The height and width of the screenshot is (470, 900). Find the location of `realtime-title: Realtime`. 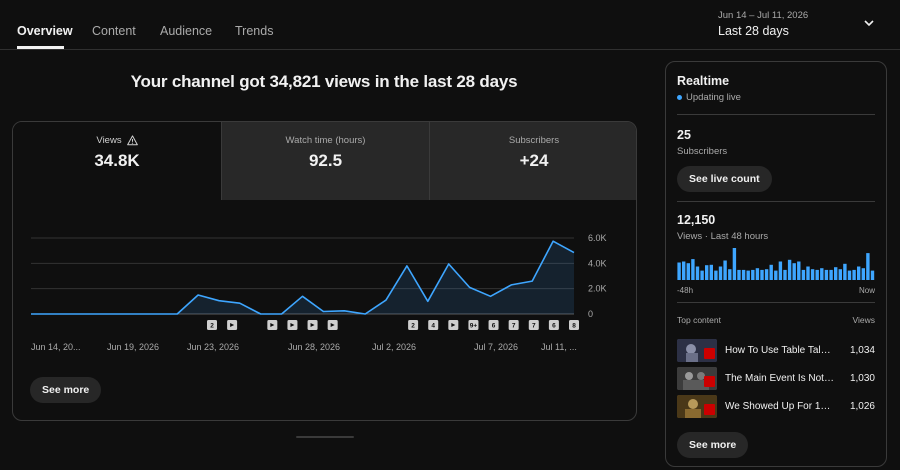

realtime-title: Realtime is located at coordinates (703, 81).